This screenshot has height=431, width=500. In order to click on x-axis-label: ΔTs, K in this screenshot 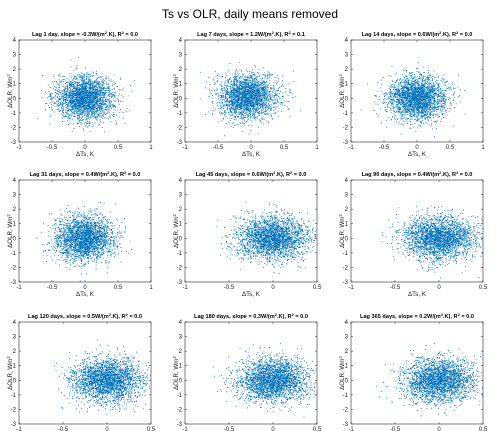, I will do `click(85, 154)`.